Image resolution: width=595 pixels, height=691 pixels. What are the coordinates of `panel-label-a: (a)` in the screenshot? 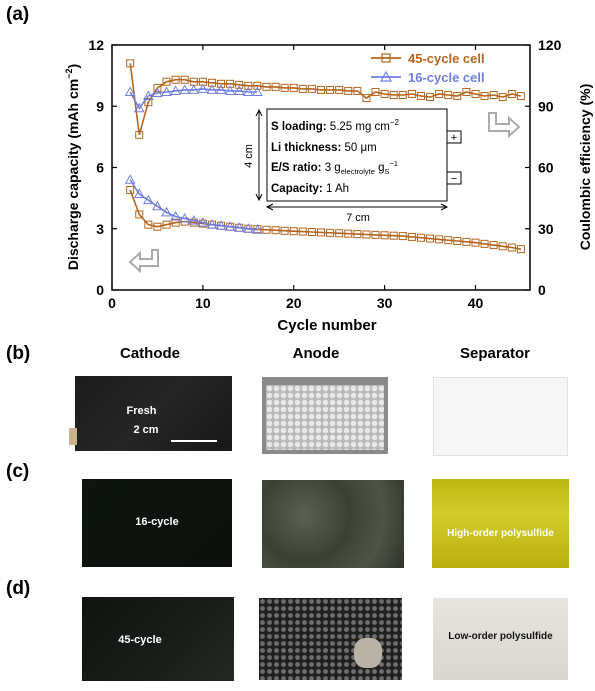 It's located at (18, 14).